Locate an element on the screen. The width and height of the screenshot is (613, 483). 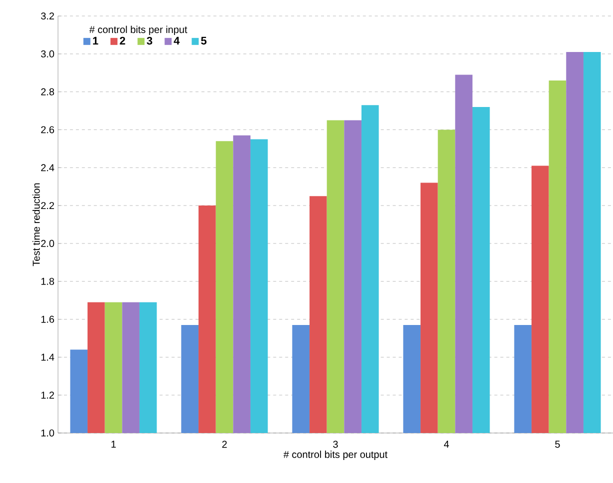
x-tick-label: 5 is located at coordinates (557, 444).